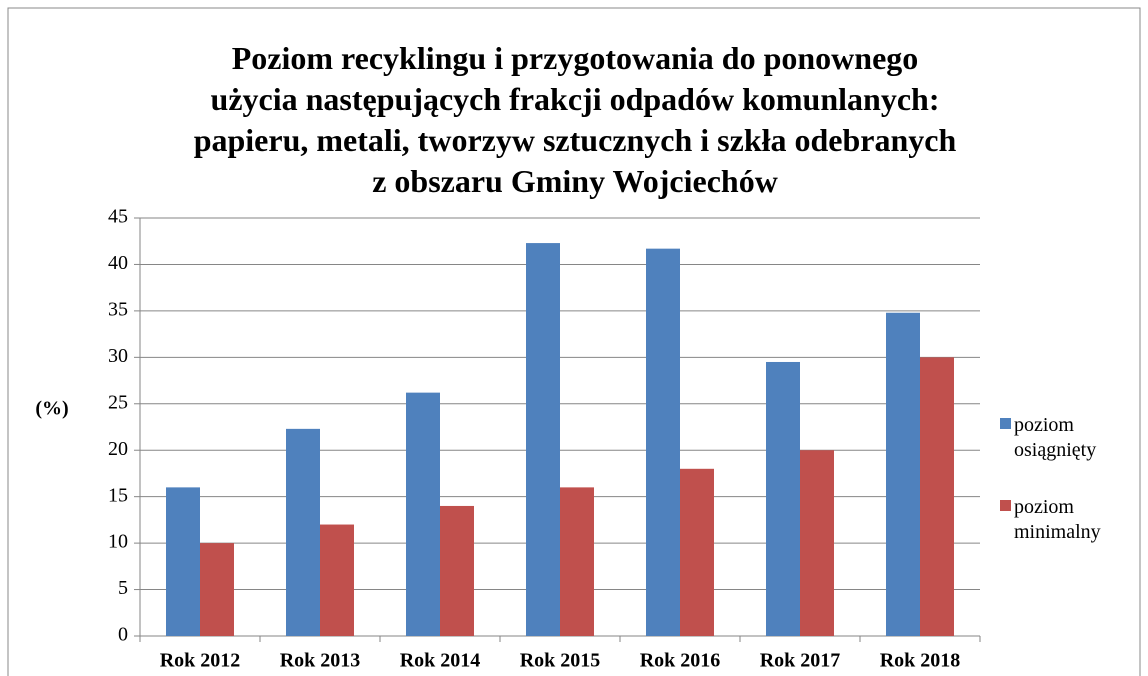 The height and width of the screenshot is (676, 1148). What do you see at coordinates (800, 661) in the screenshot?
I see `x-tick-label: Rok 2017` at bounding box center [800, 661].